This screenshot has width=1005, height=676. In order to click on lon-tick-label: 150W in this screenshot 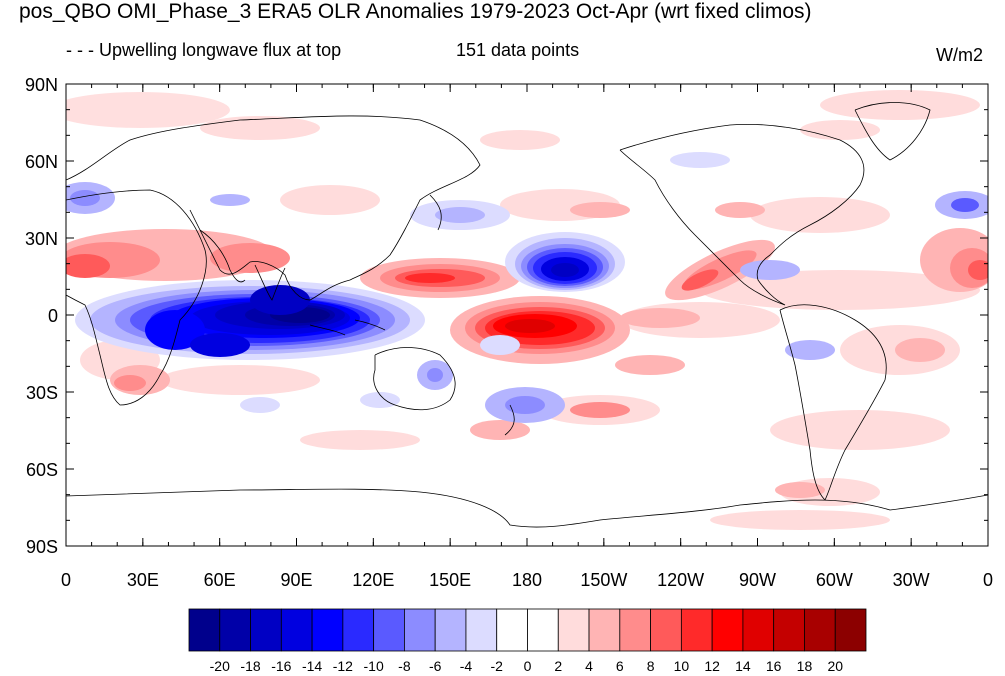, I will do `click(603, 580)`.